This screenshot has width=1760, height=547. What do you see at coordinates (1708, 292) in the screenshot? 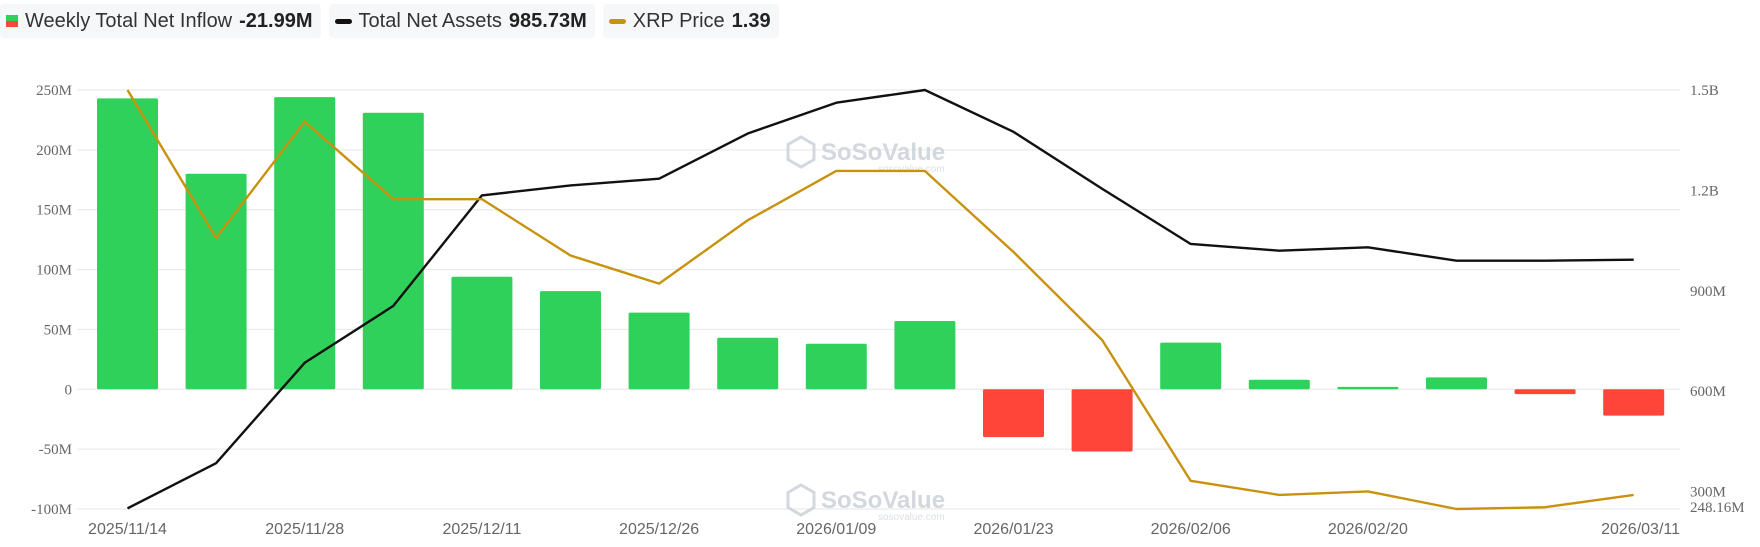
I see `right-tick-label: 900M` at bounding box center [1708, 292].